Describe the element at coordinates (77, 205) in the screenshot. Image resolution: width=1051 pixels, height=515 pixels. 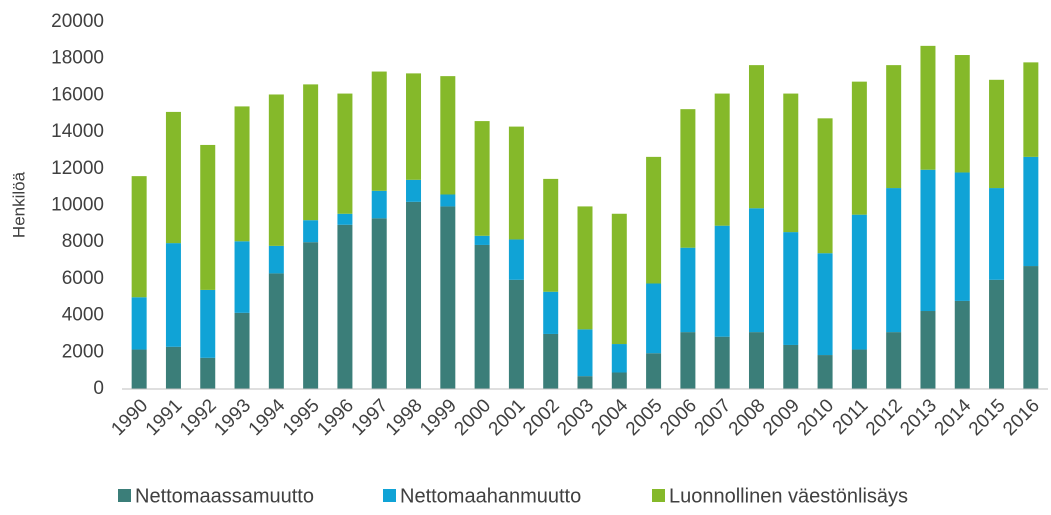
I see `y-tick-label: 10000` at that location.